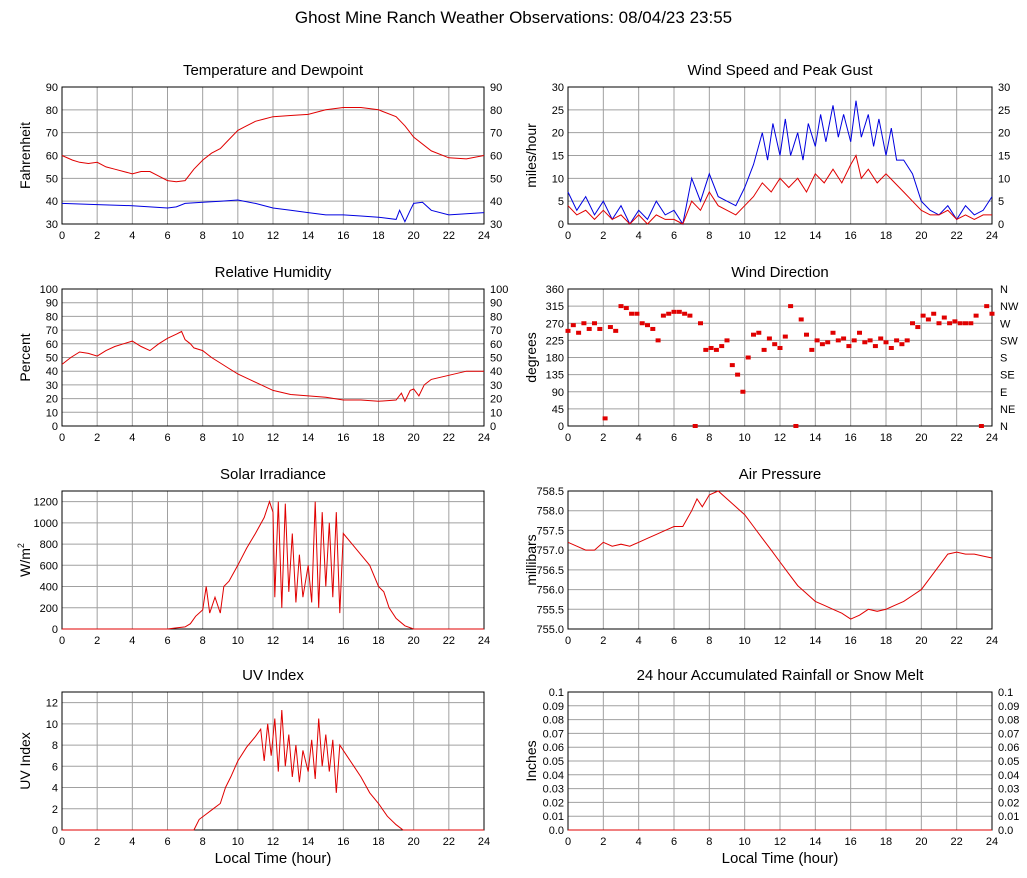  What do you see at coordinates (1004, 427) in the screenshot?
I see `compass-label: N` at bounding box center [1004, 427].